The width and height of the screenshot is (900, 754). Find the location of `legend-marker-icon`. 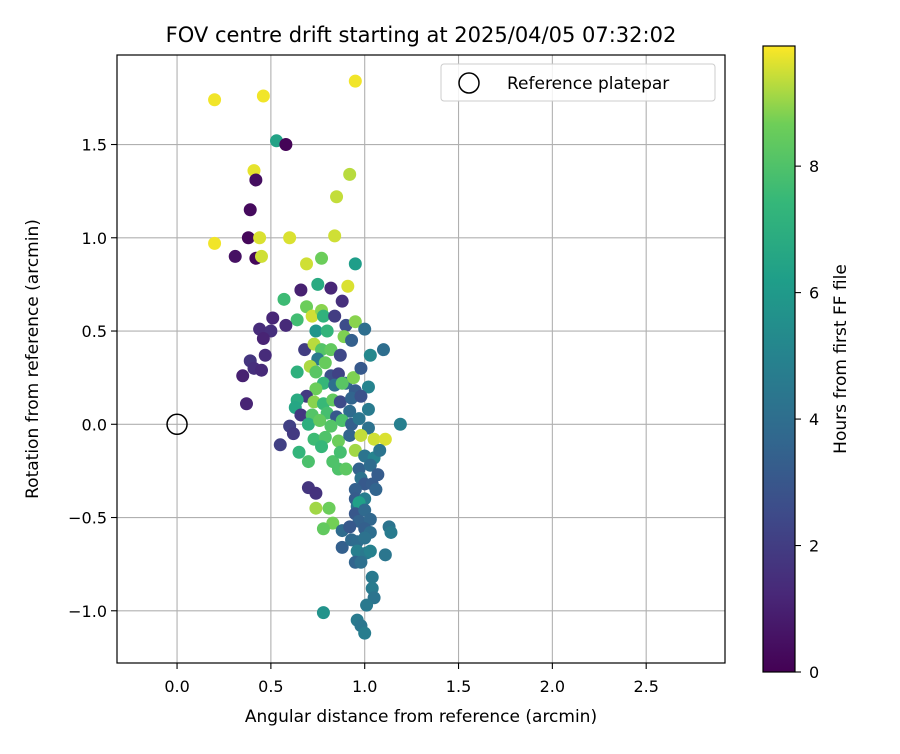

legend-marker-icon is located at coordinates (469, 83).